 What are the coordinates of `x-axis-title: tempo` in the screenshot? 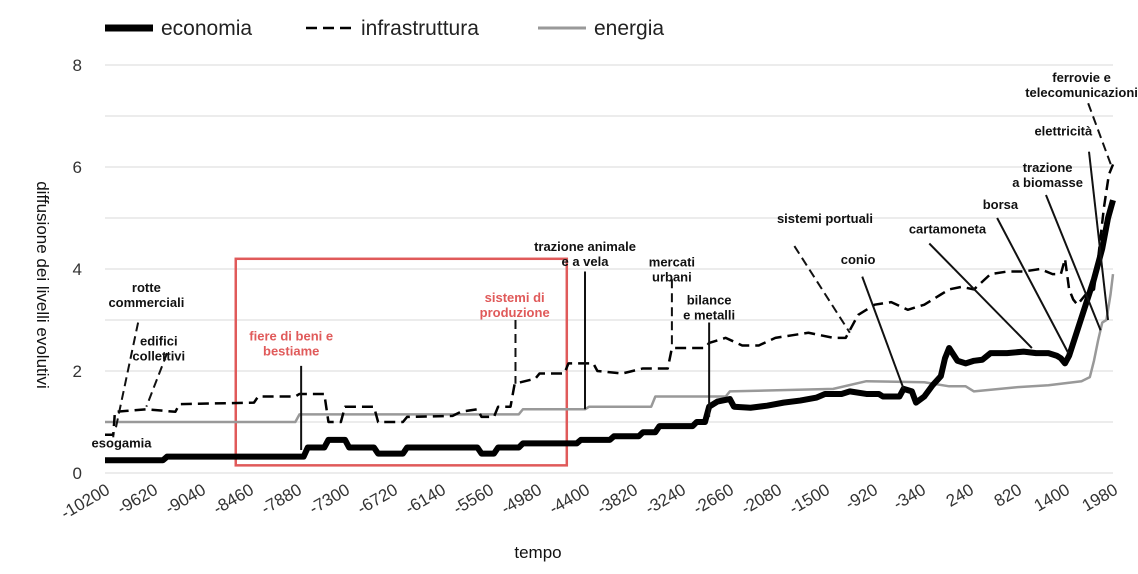 It's located at (537, 552).